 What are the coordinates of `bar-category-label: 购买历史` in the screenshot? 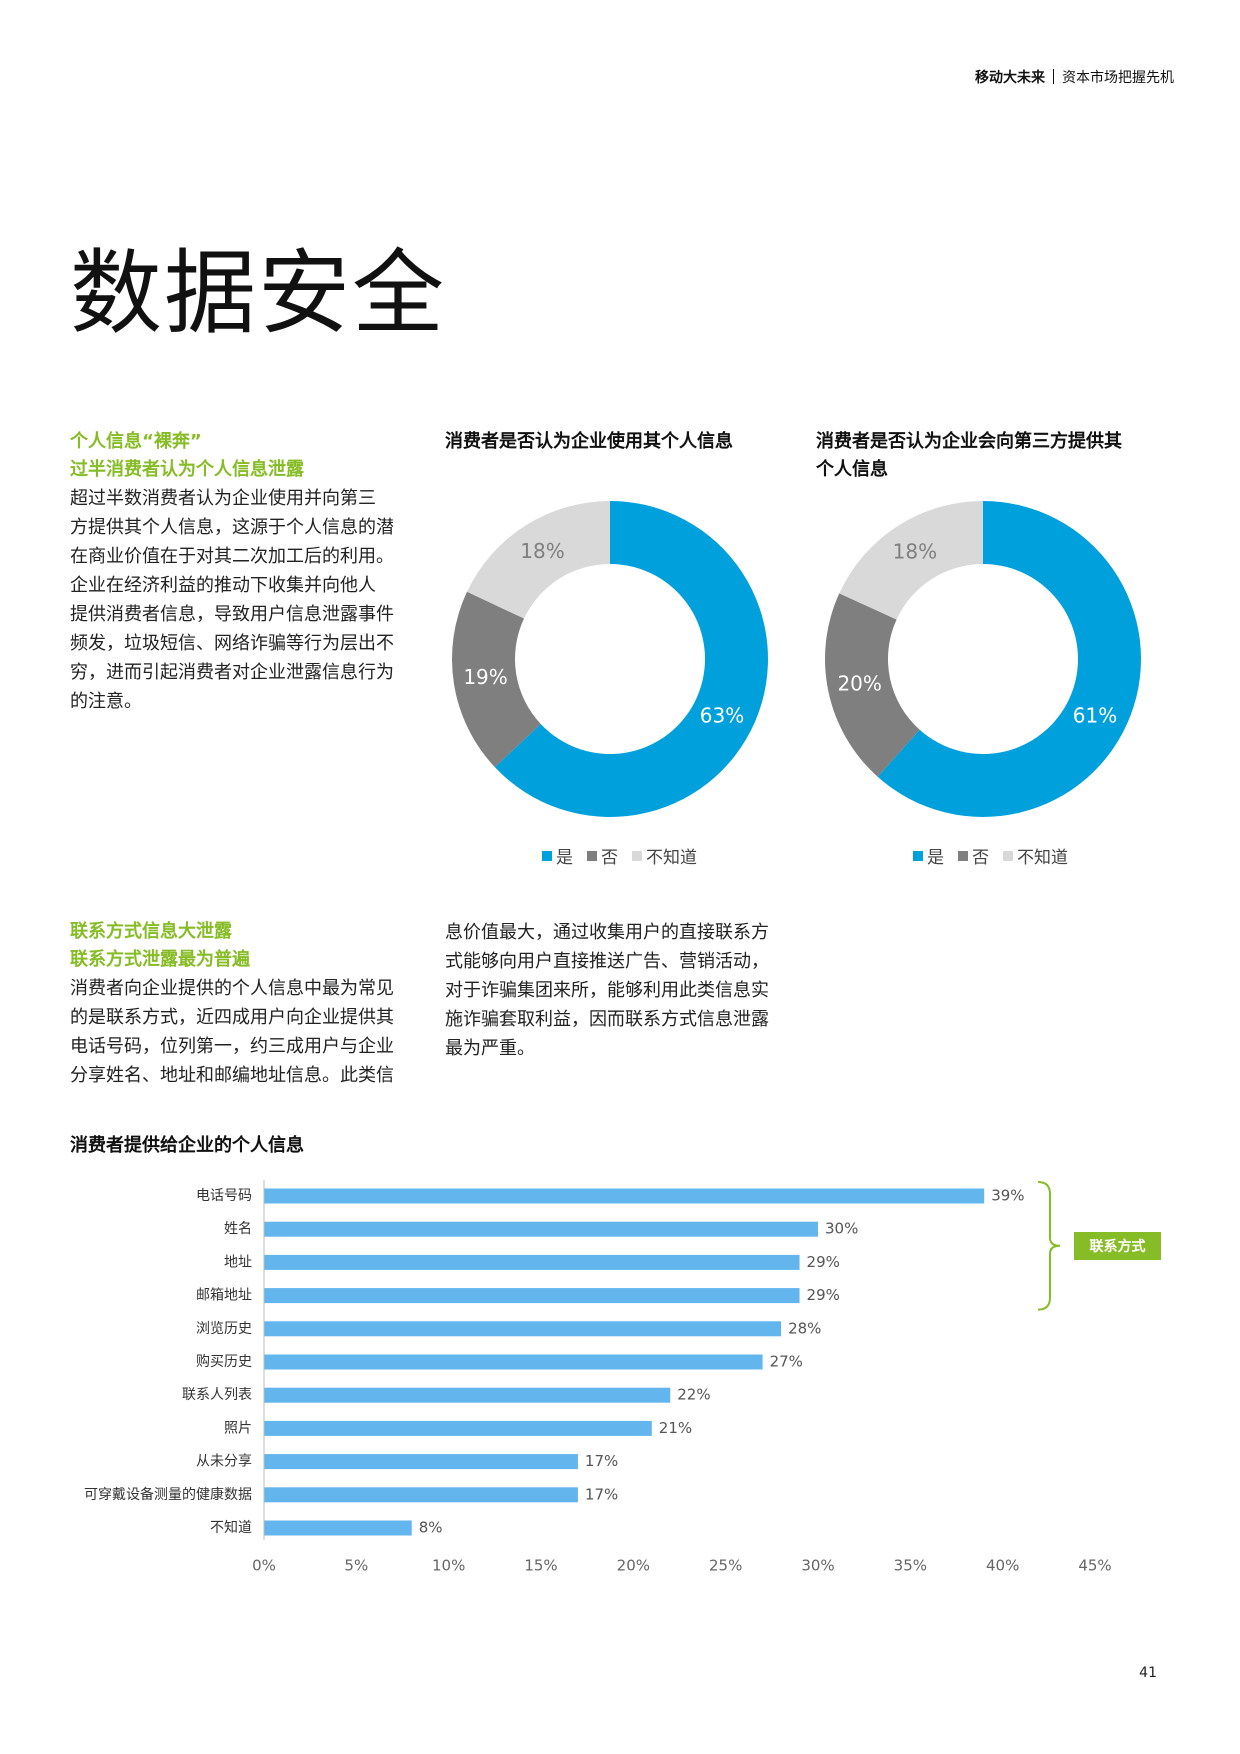 It's located at (224, 1362).